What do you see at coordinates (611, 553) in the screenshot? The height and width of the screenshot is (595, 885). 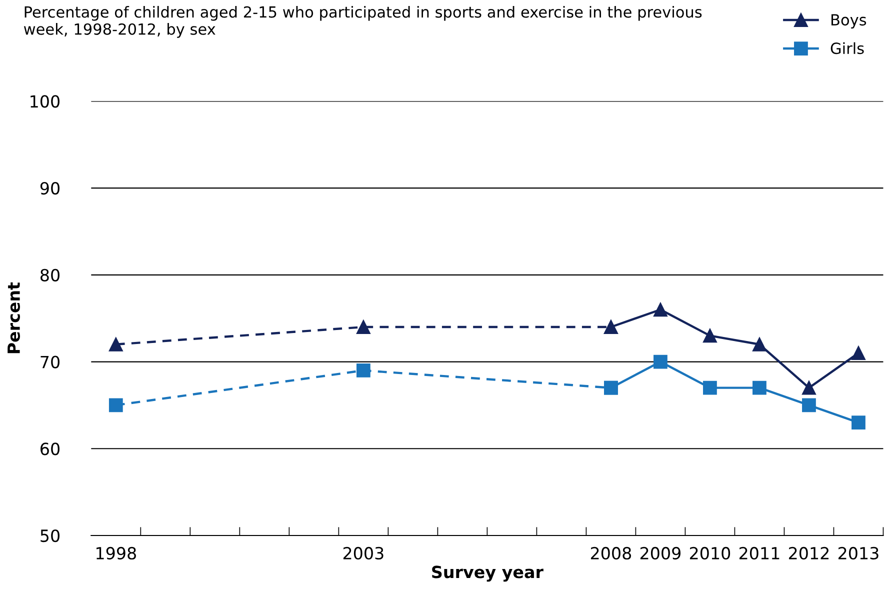 I see `x-tick-label: 2008` at bounding box center [611, 553].